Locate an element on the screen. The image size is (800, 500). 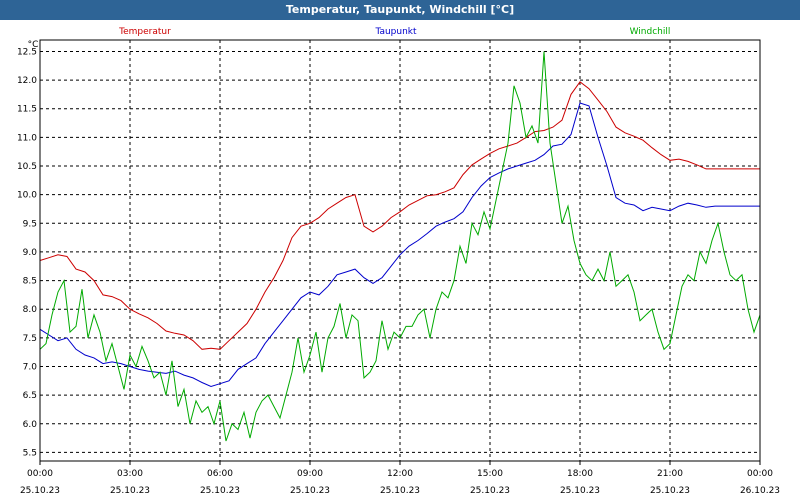
chart-legend: Temperatur Taupunkt Windchill is located at coordinates (394, 32).